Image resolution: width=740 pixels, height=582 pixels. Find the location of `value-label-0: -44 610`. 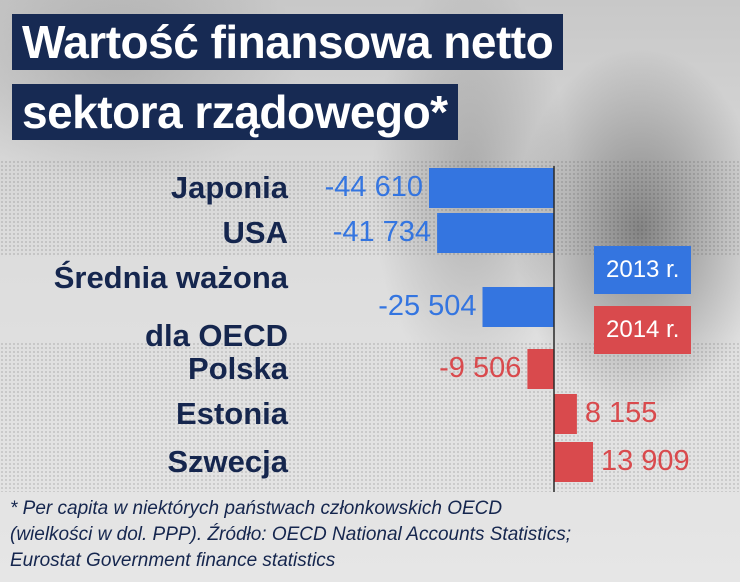

value-label-0: -44 610 is located at coordinates (373, 187).